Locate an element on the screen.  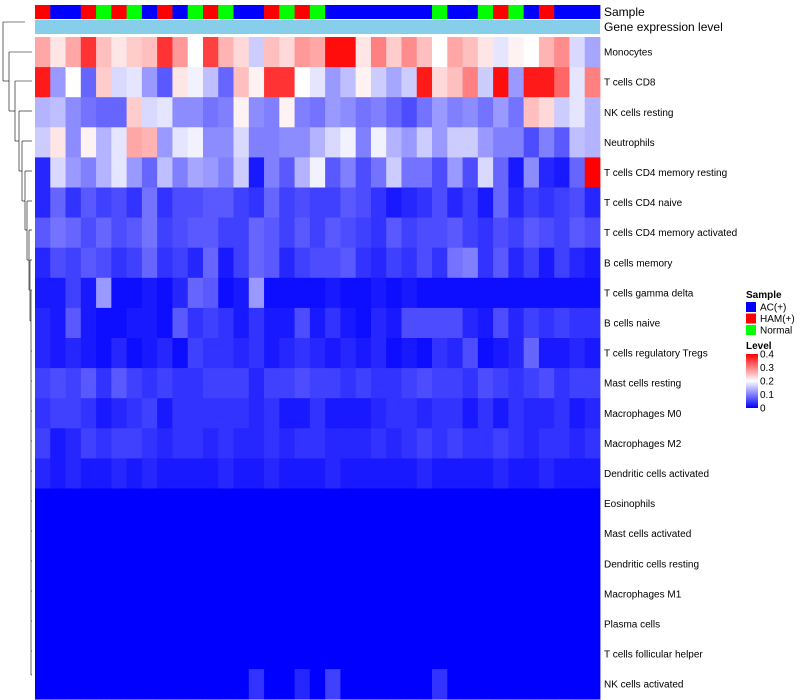
row-label: T cells CD8 is located at coordinates (630, 83).